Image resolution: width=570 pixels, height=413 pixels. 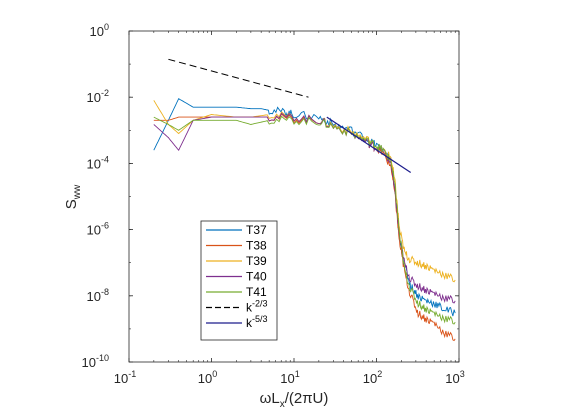 What do you see at coordinates (125, 377) in the screenshot?
I see `x-tick-label: 10⁻¹` at bounding box center [125, 377].